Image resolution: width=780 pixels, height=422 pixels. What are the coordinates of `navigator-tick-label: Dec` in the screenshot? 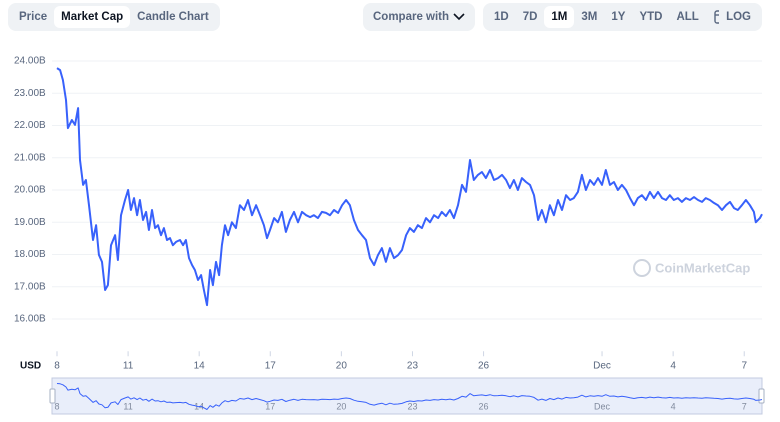 It's located at (602, 406).